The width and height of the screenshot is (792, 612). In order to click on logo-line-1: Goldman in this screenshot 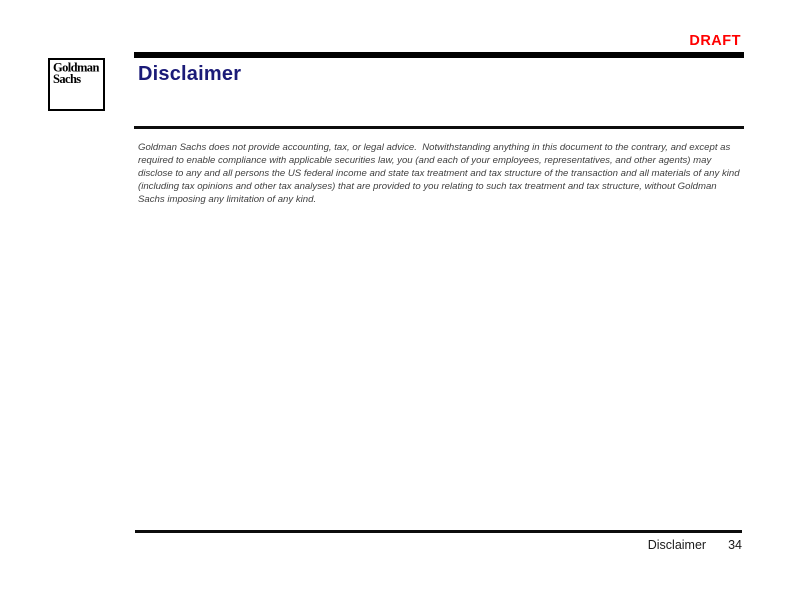, I will do `click(76, 67)`.